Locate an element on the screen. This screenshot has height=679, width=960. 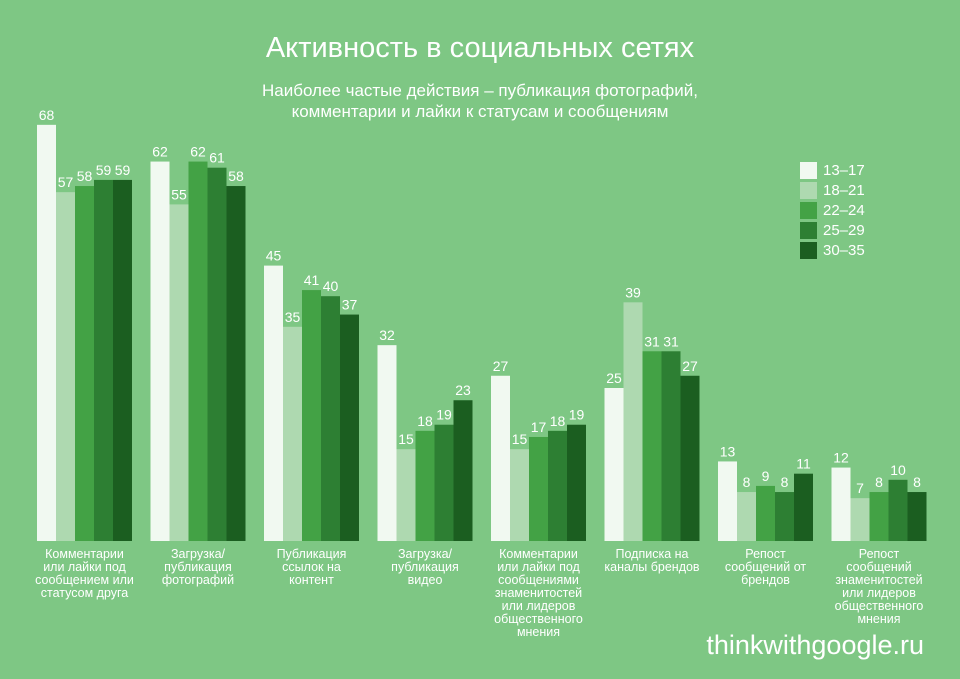
bar-22–24-3 is located at coordinates (425, 485).